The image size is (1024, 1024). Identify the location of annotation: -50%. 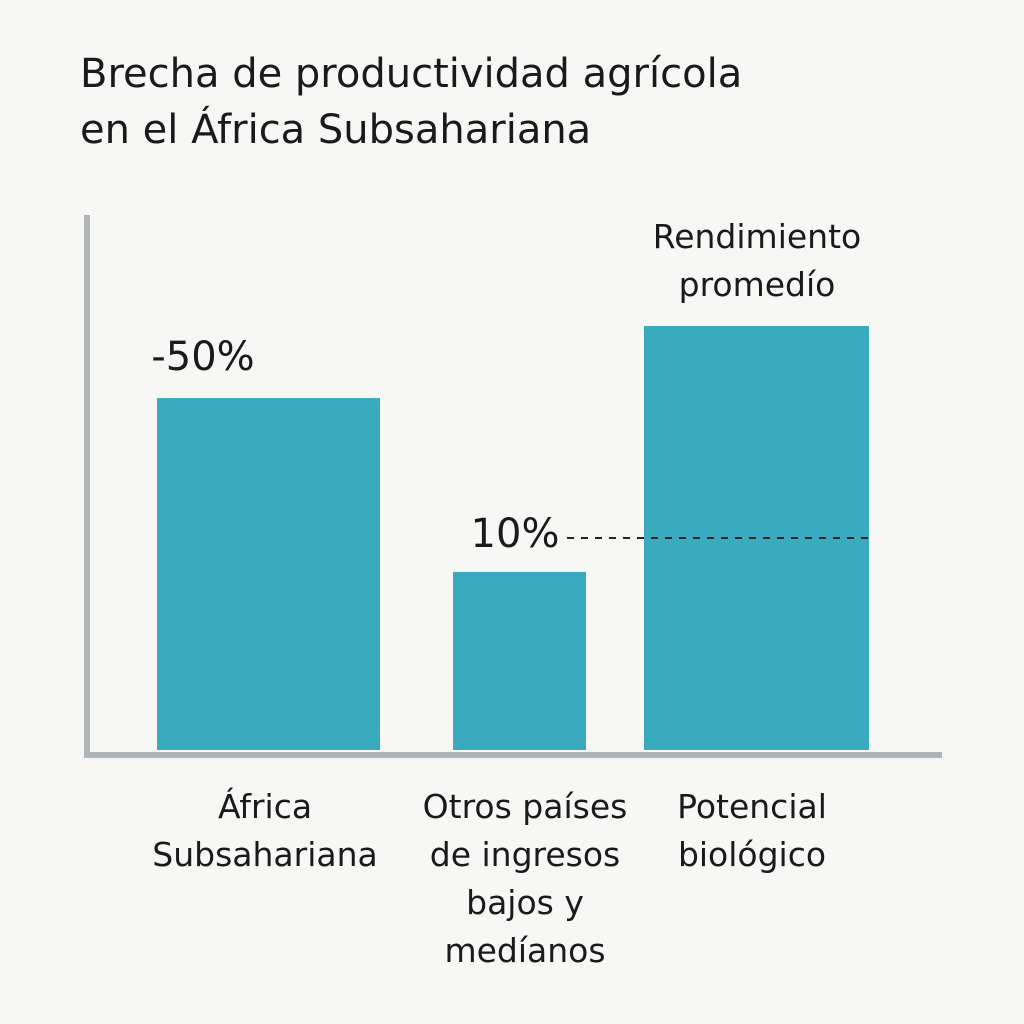
(203, 357).